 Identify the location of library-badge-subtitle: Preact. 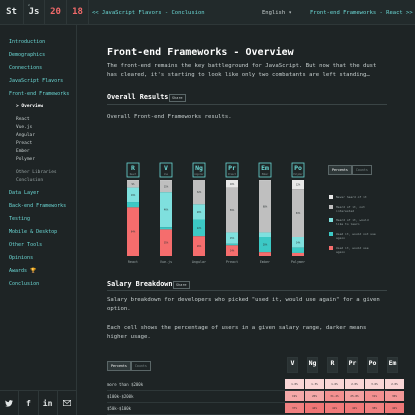
(232, 174).